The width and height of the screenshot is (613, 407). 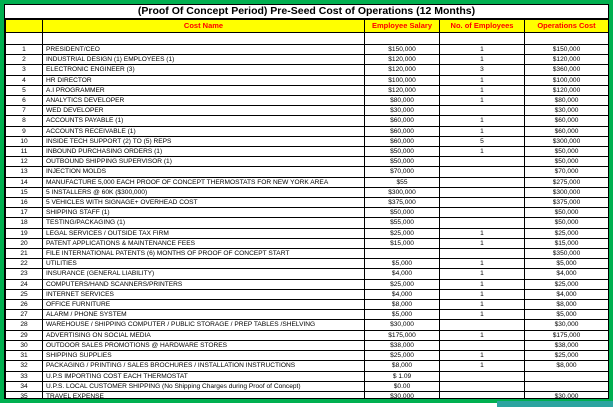 What do you see at coordinates (566, 121) in the screenshot?
I see `operations-cost-cell: $60,000` at bounding box center [566, 121].